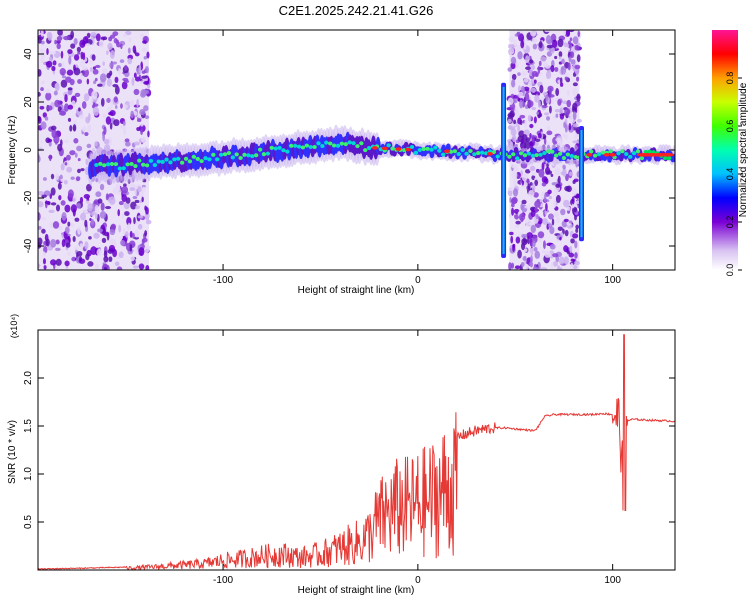 The width and height of the screenshot is (750, 600). What do you see at coordinates (223, 580) in the screenshot?
I see `x-tick-label: -100` at bounding box center [223, 580].